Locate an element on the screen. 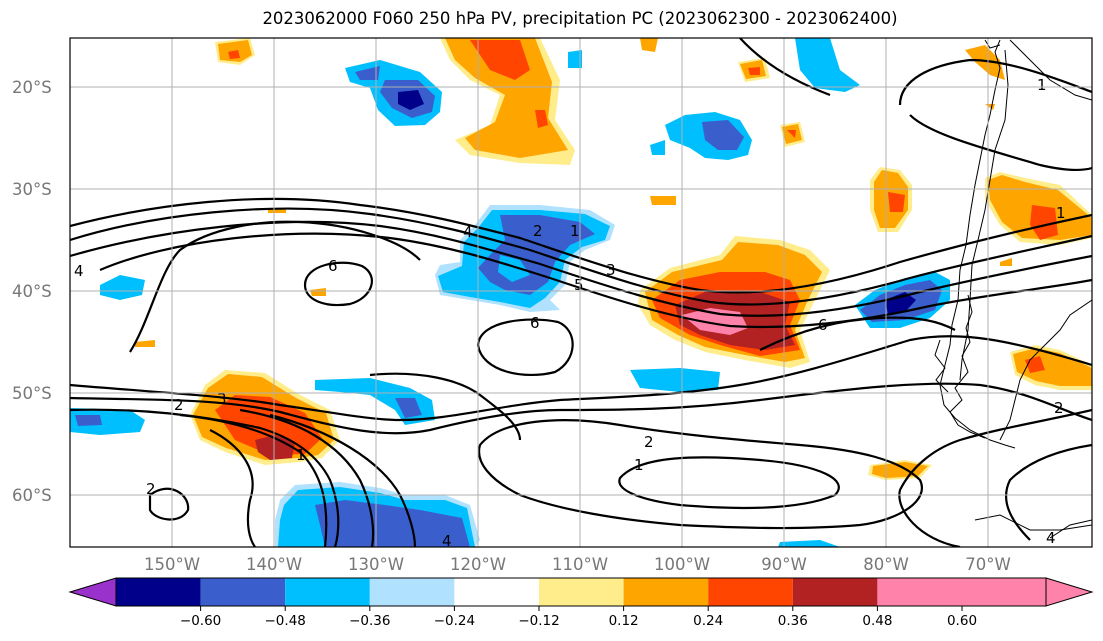  colorbar-tick-label: −0.48 is located at coordinates (285, 621).